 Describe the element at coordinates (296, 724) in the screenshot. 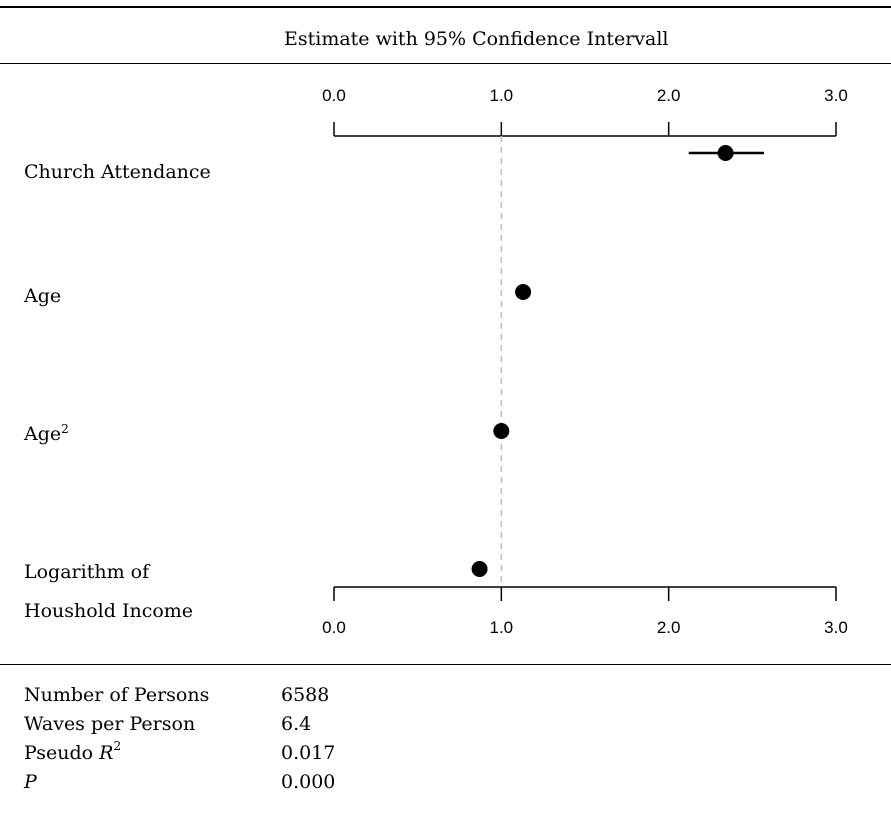

I see `stat-value-waves: 6.4` at that location.